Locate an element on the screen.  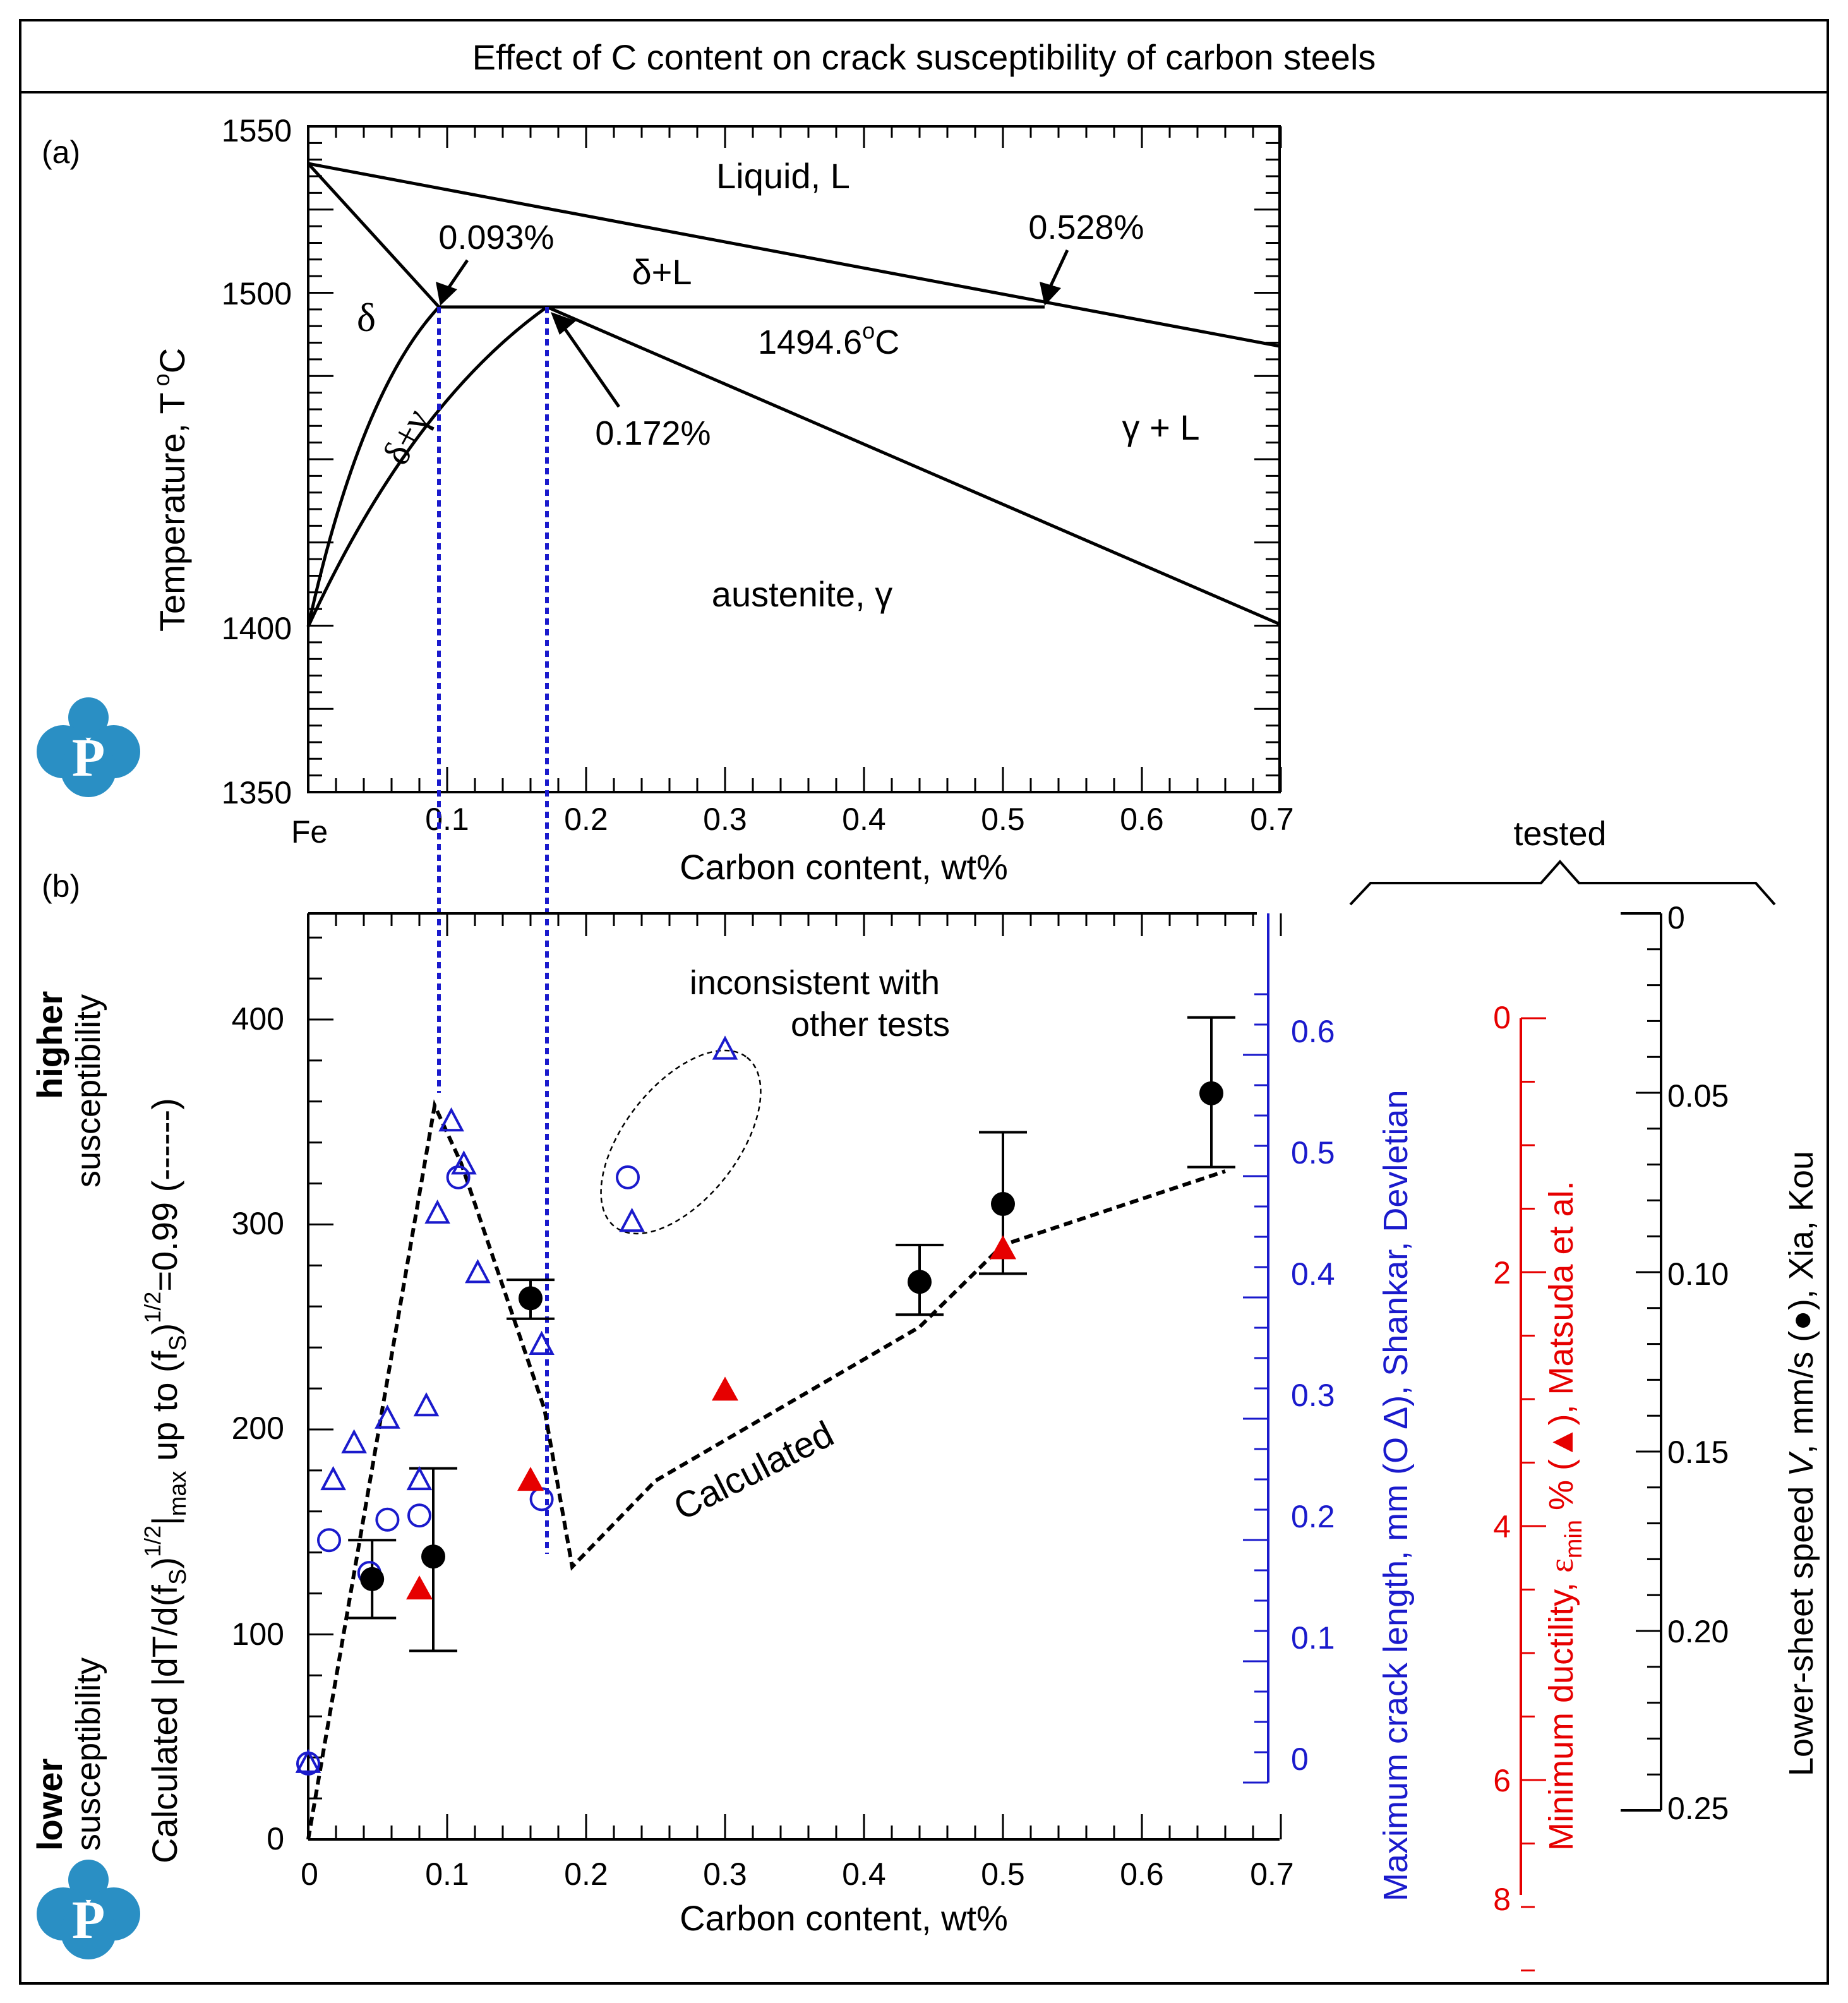
speed-tick-0.10: 0.10 is located at coordinates (1698, 1274).